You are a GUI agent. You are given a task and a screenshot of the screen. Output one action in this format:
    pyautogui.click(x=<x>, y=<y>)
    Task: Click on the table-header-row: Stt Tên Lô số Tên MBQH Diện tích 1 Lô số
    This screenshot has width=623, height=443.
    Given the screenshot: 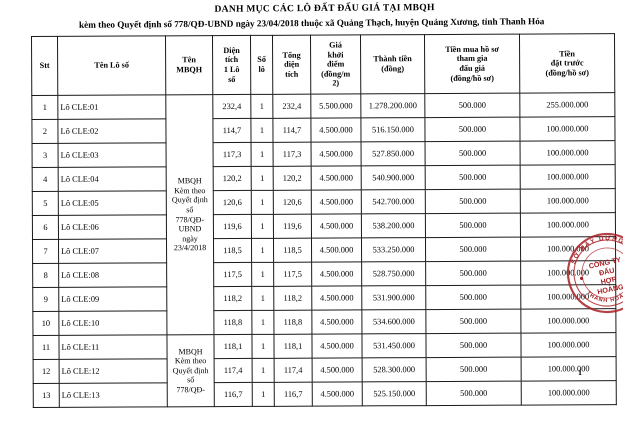 What is the action you would take?
    pyautogui.click(x=323, y=64)
    